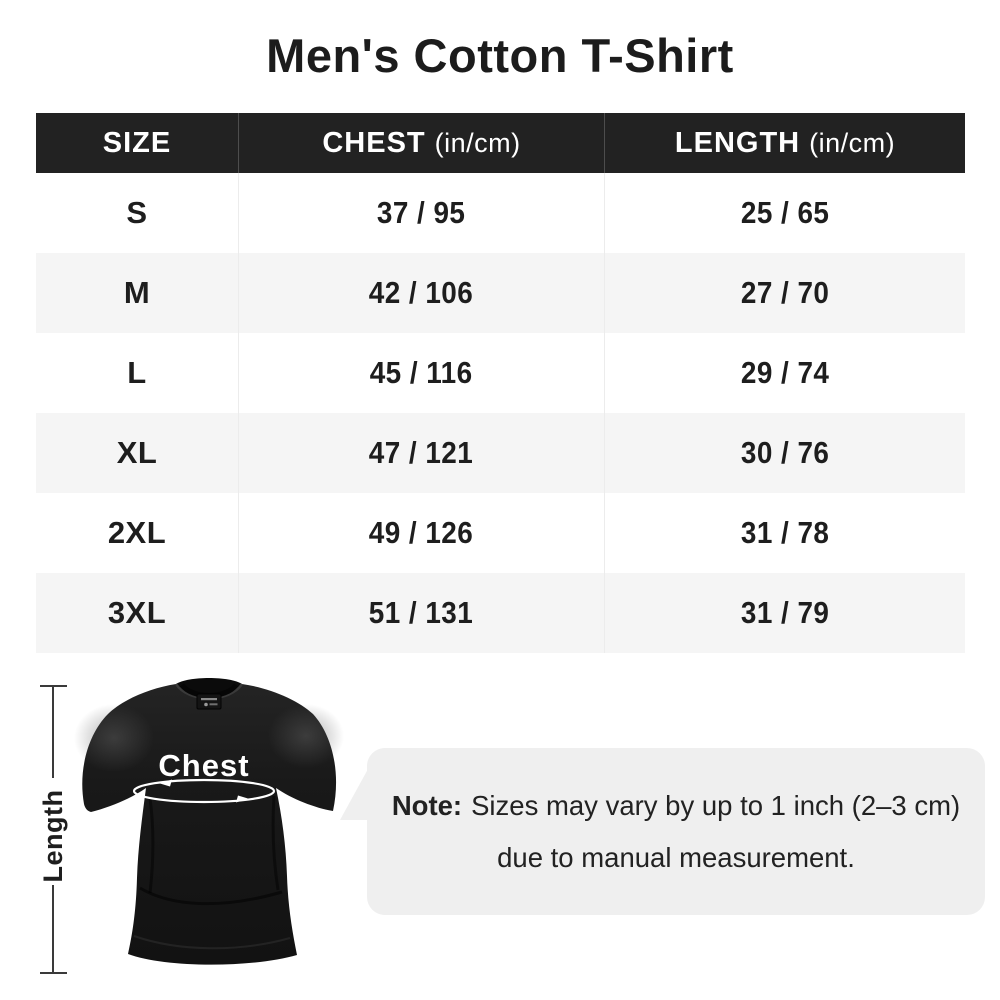  I want to click on size-label: M, so click(137, 292).